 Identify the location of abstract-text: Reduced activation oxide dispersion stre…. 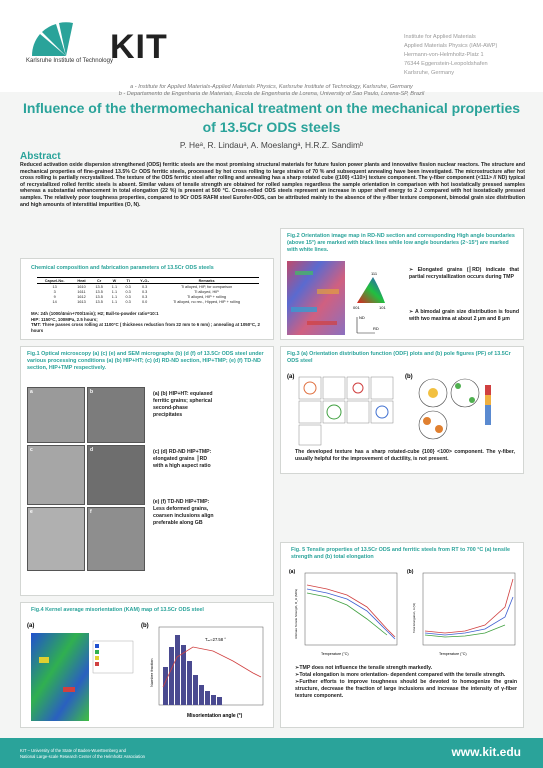
(272, 185).